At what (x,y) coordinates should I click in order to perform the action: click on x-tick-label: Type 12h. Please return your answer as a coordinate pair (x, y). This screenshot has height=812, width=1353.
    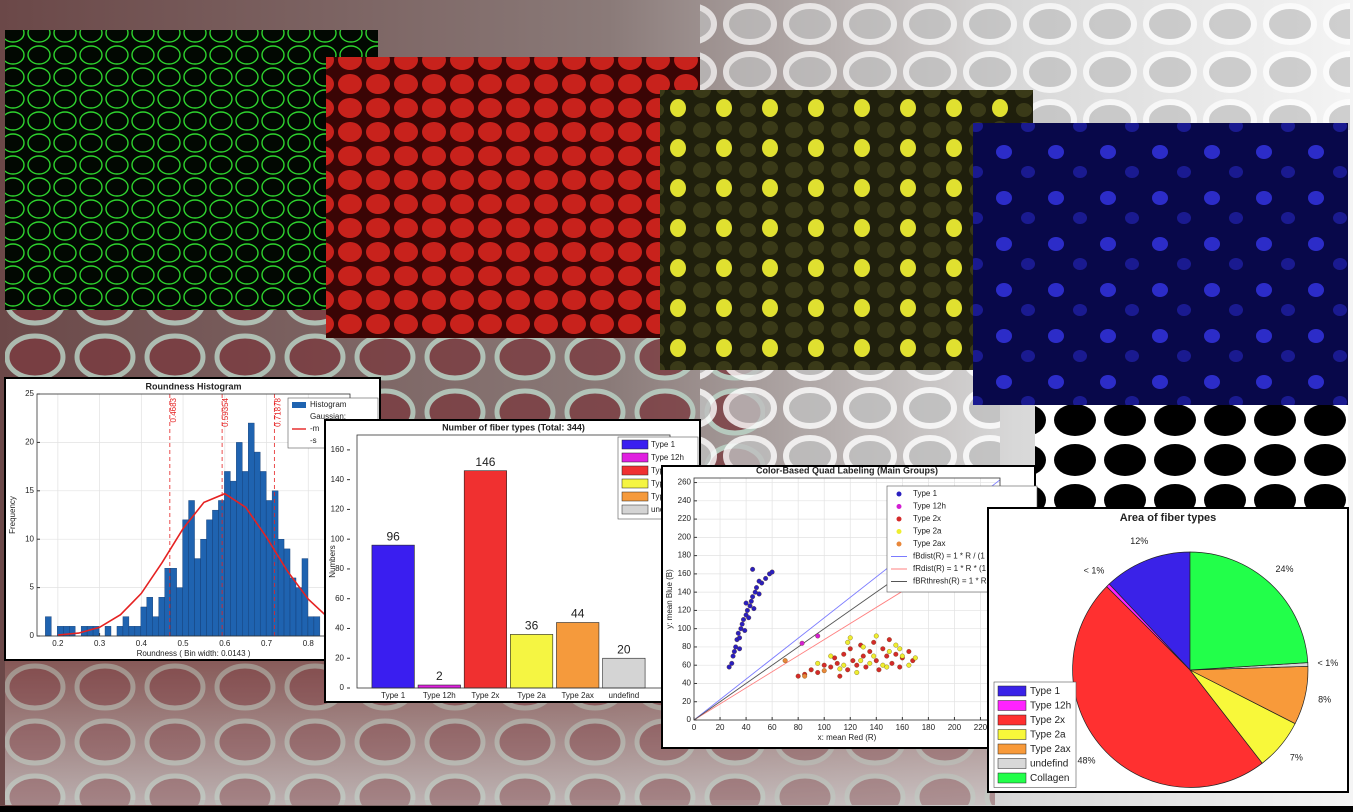
    Looking at the image, I should click on (439, 695).